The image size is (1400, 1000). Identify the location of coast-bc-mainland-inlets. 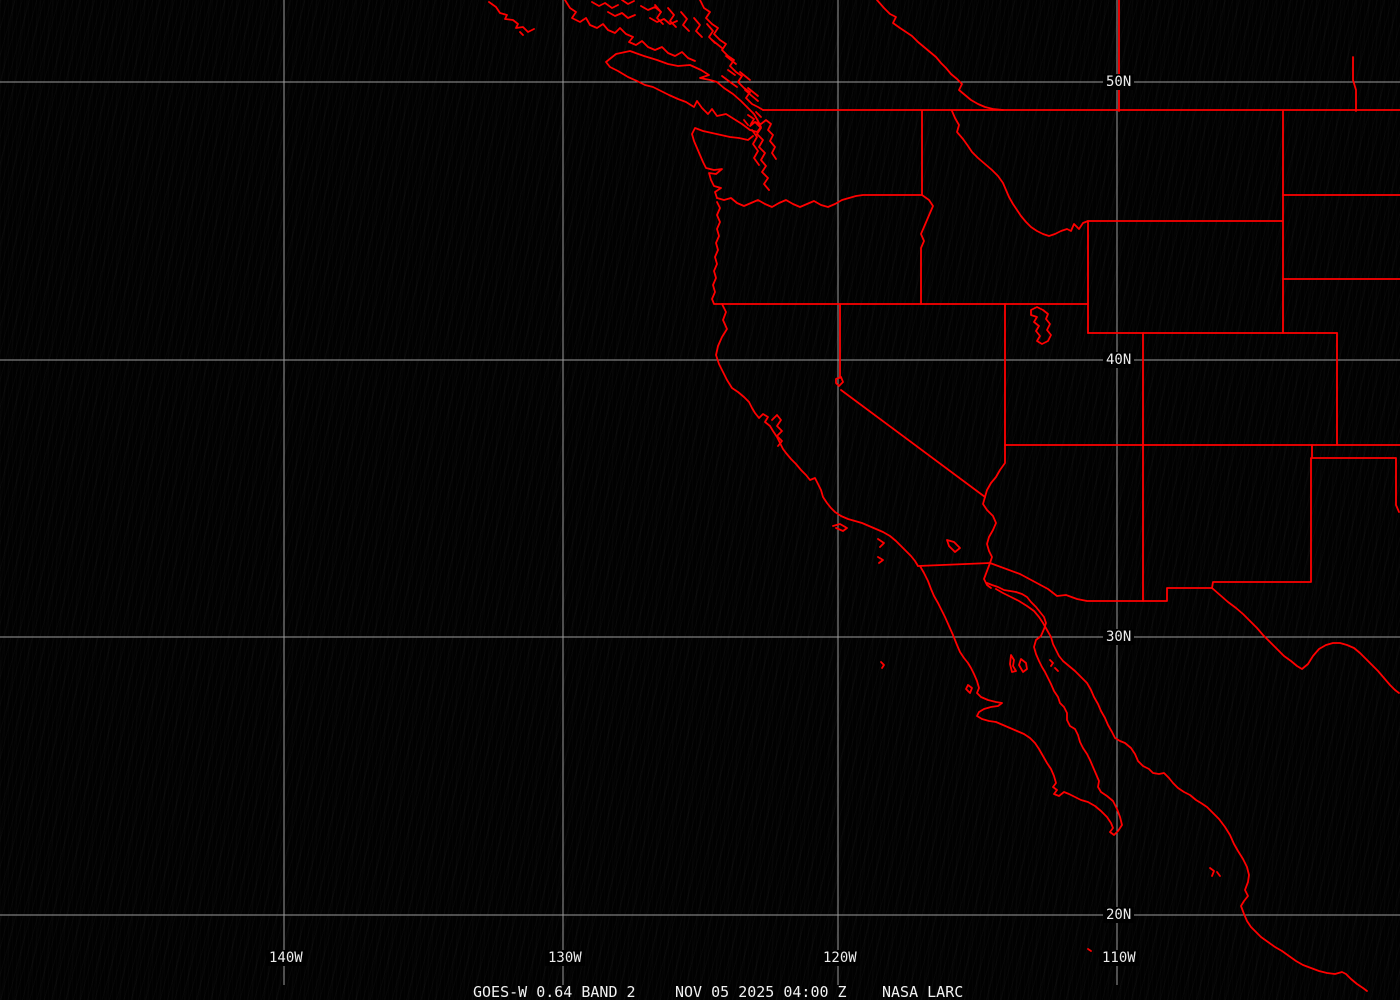
(735, 68).